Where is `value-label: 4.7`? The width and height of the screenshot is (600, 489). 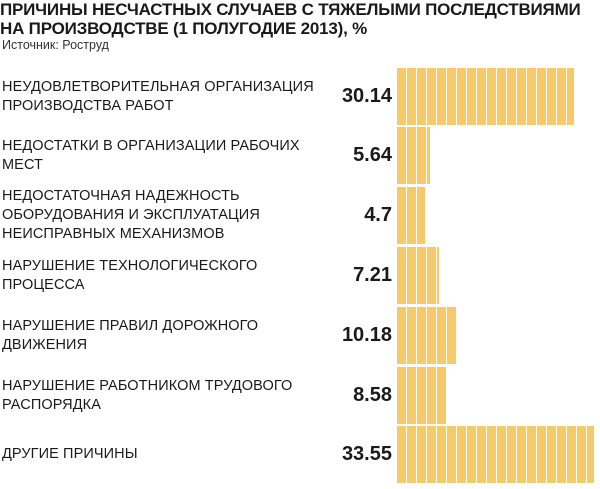
value-label: 4.7 is located at coordinates (378, 215).